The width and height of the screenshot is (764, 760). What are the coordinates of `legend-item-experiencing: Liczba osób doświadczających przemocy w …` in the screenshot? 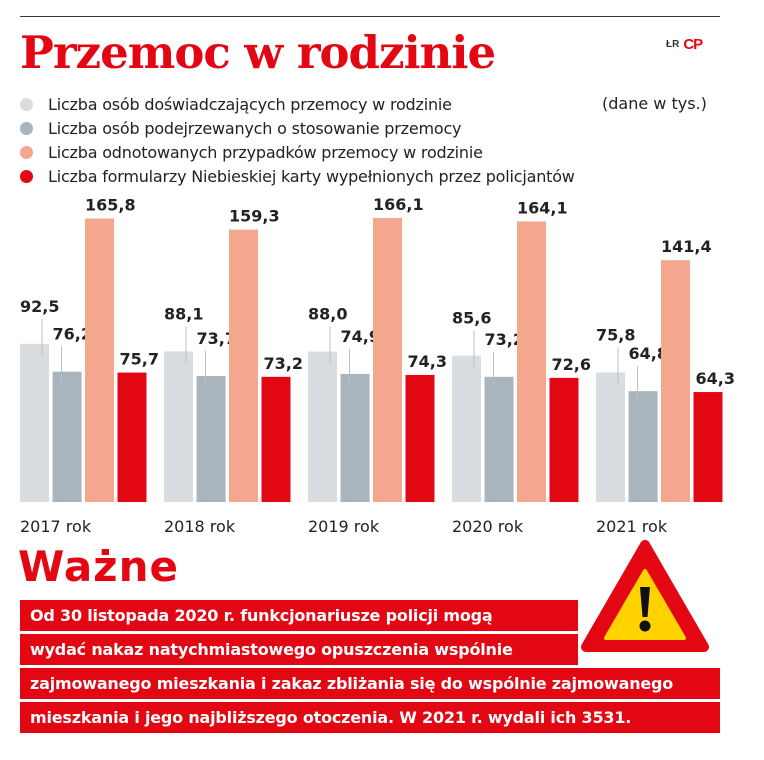 It's located at (380, 104).